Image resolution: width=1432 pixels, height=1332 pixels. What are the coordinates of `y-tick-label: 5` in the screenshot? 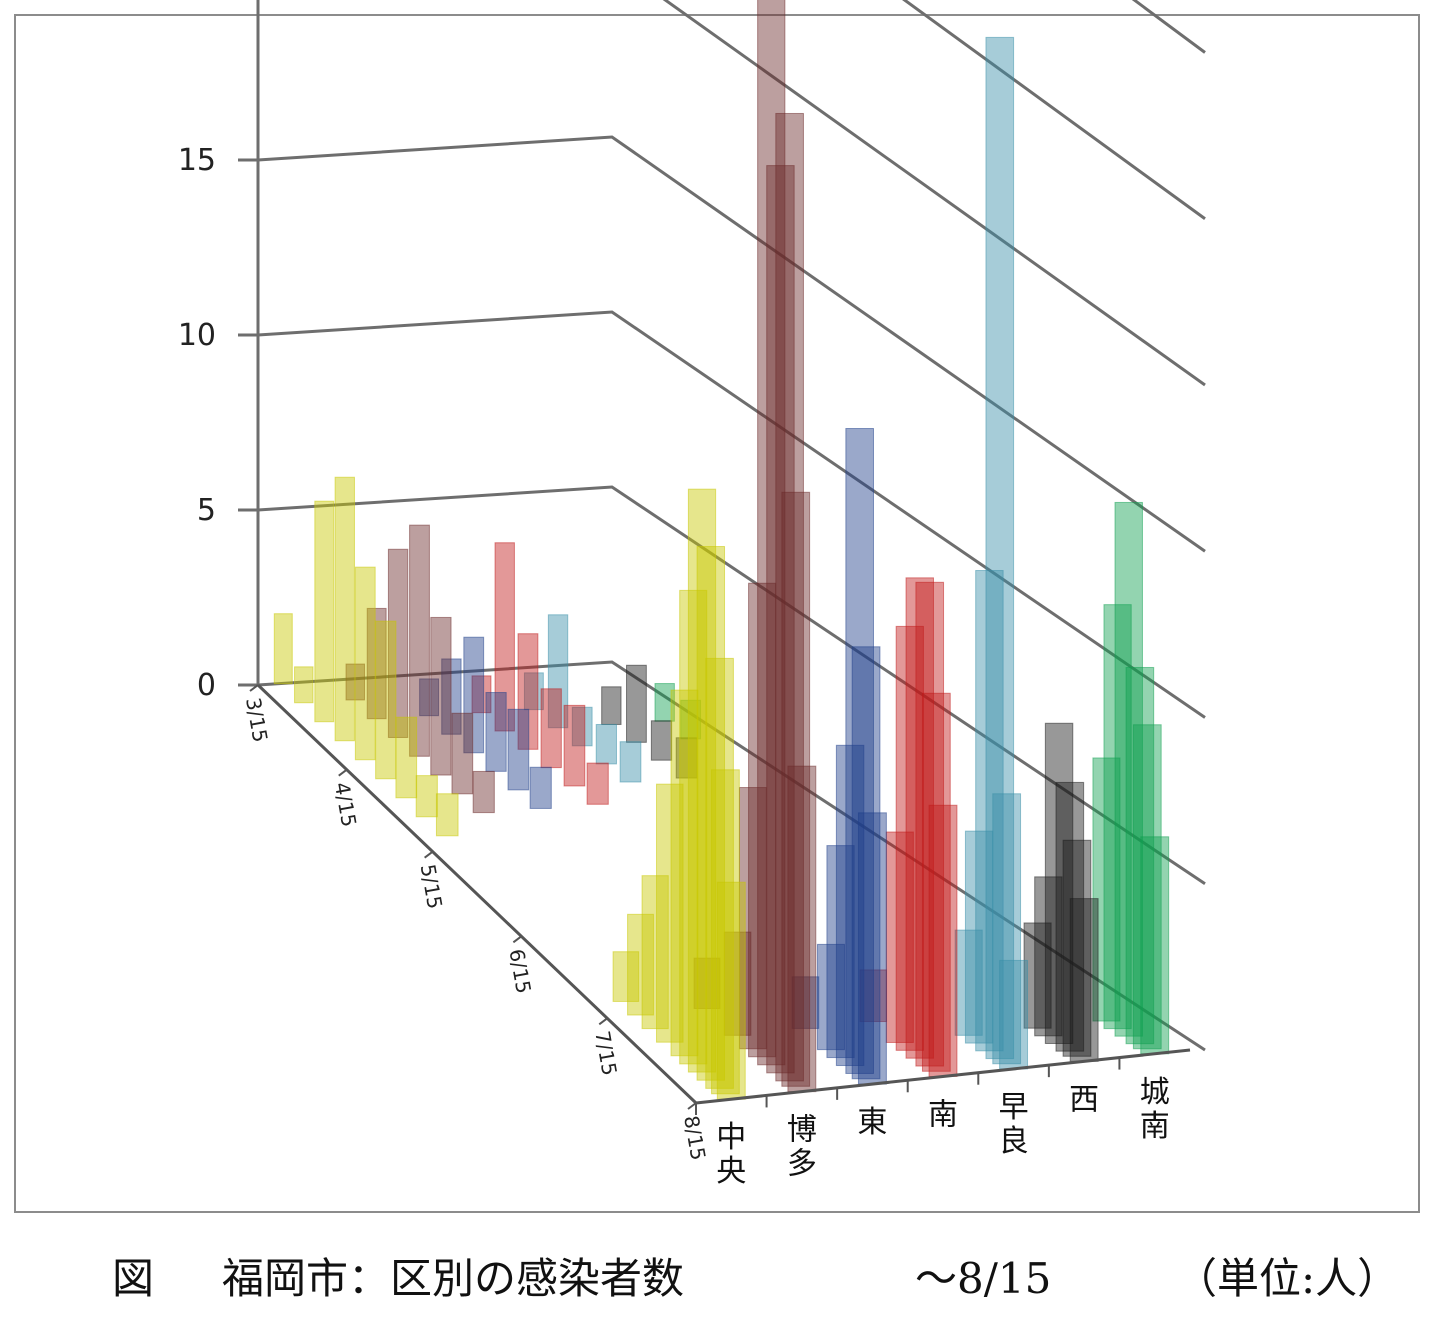 It's located at (206, 510).